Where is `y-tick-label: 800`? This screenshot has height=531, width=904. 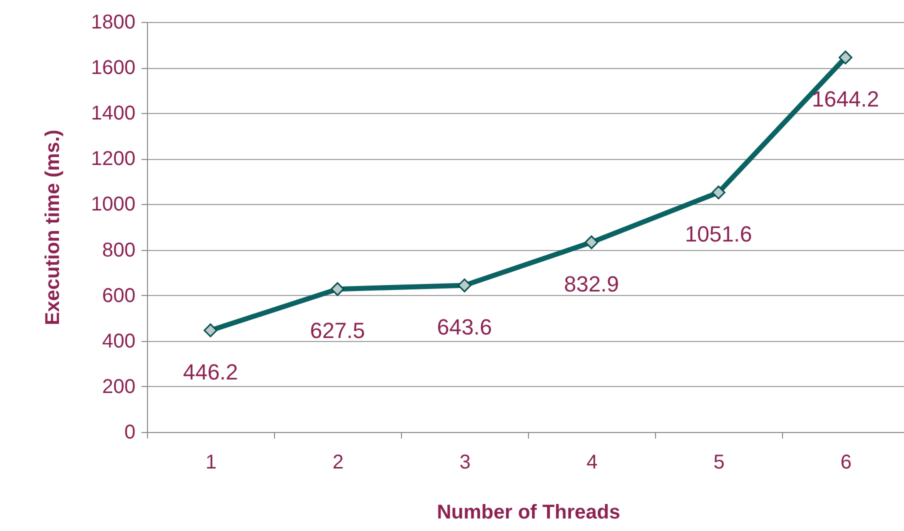
y-tick-label: 800 is located at coordinates (119, 250).